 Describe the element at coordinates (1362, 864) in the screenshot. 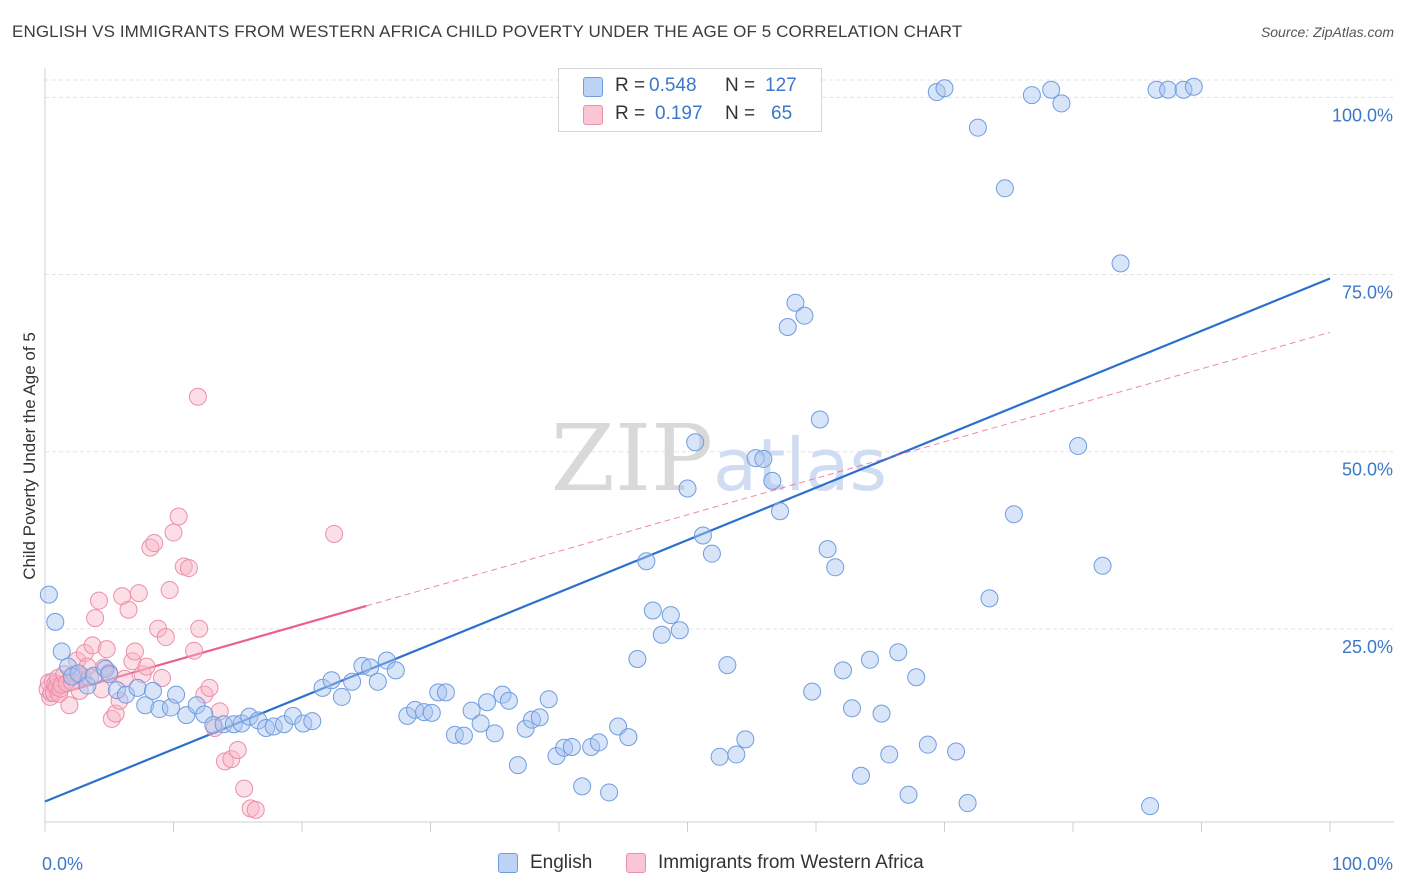

I see `x-tick-label: 100.0%` at that location.